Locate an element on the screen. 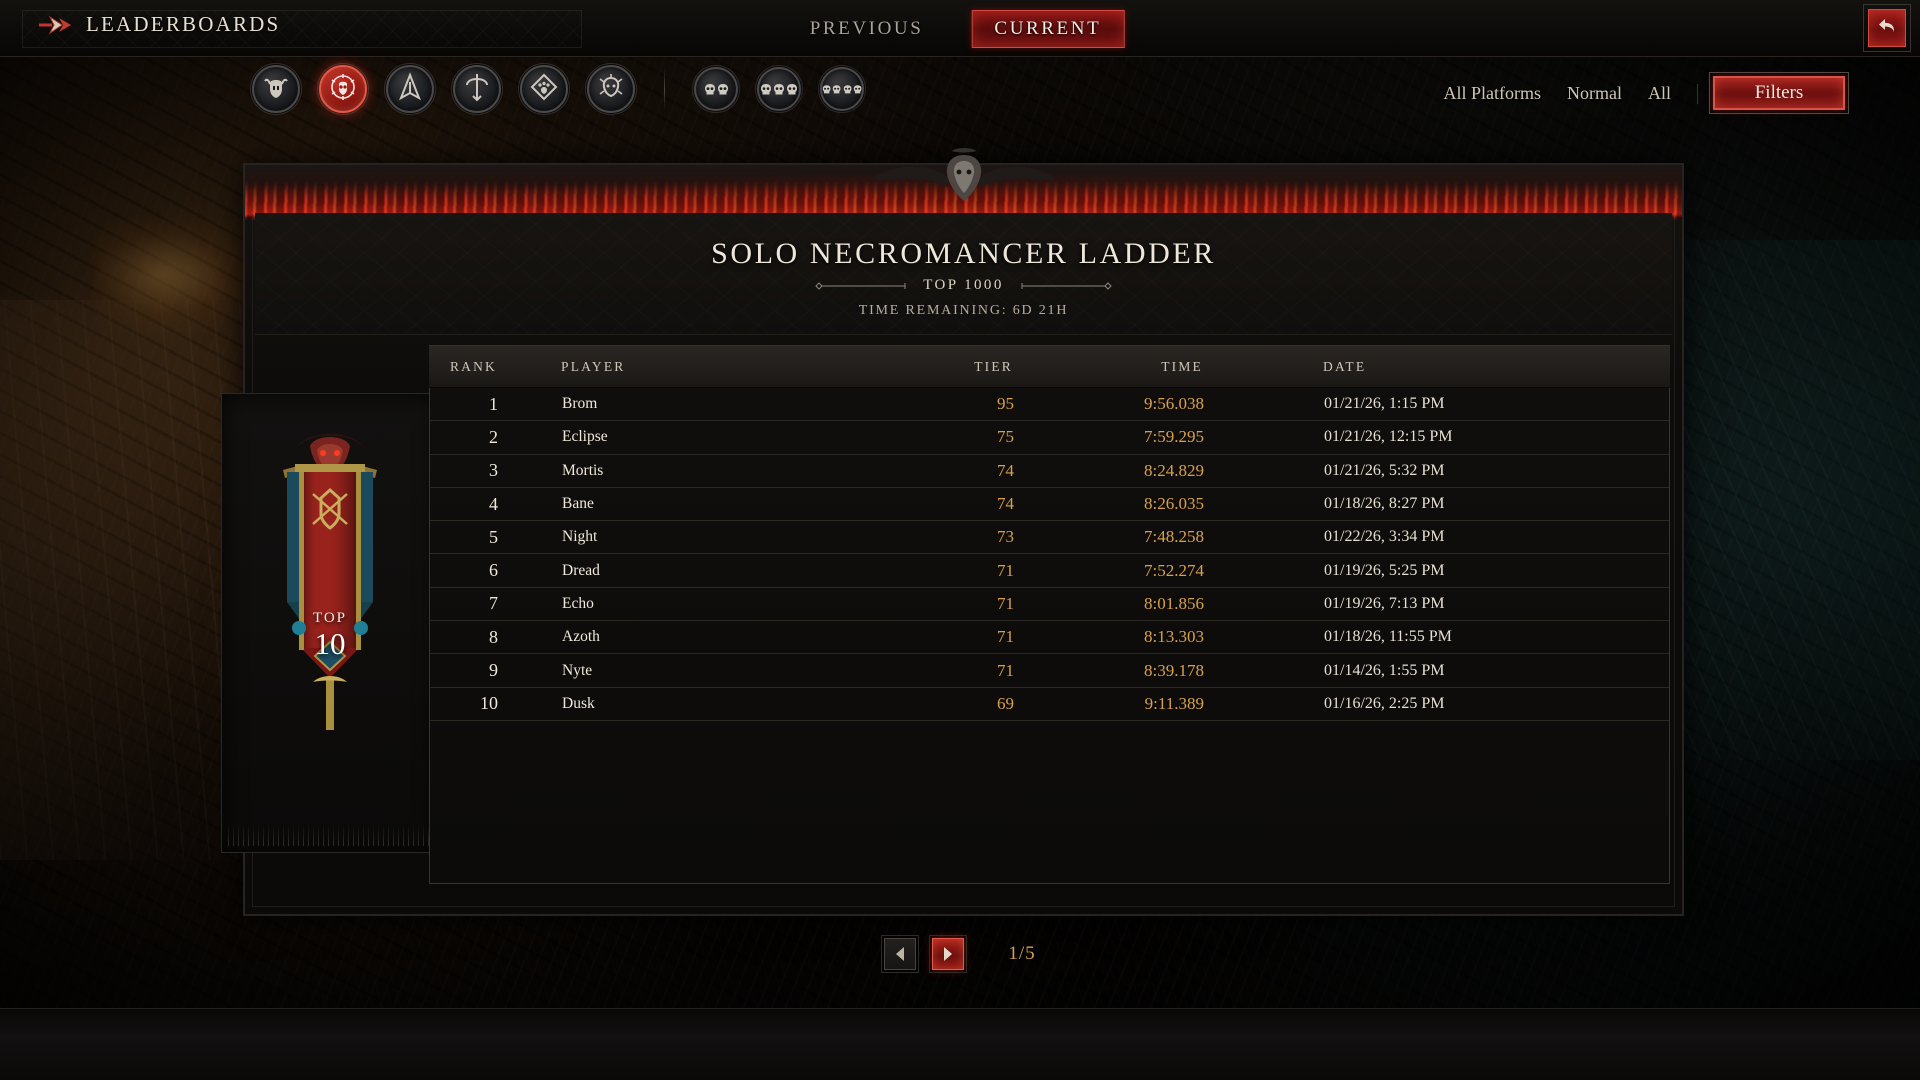  back-arrow-icon is located at coordinates (1887, 28).